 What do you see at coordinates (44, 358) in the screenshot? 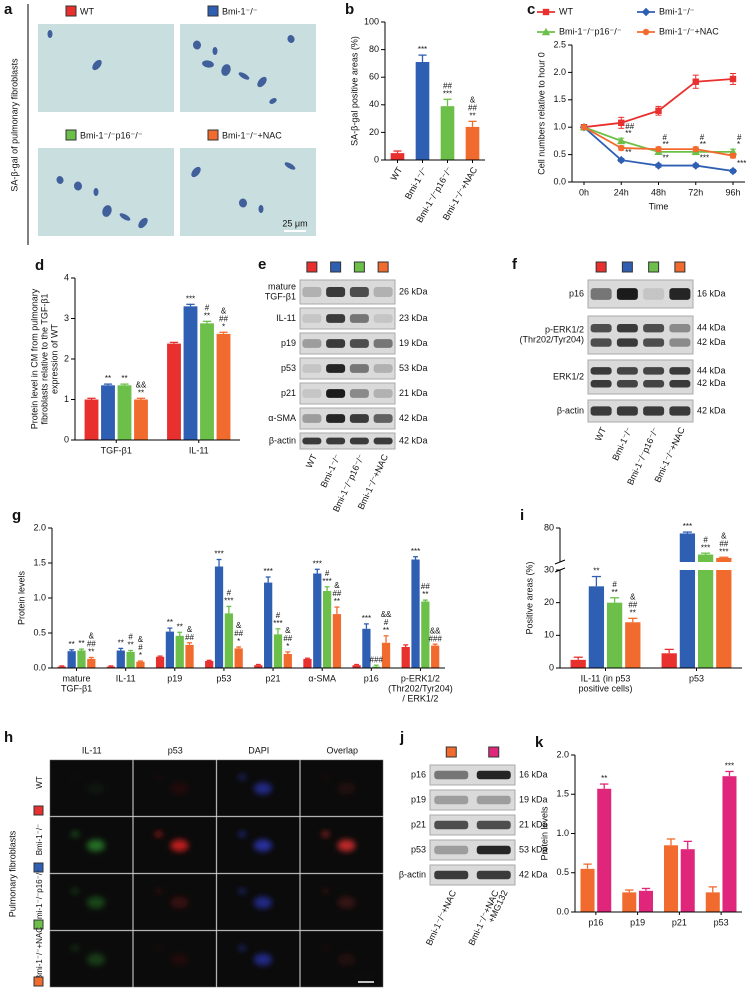
I see `y-axis-label: fibroblasts relative to the TGF-β1` at bounding box center [44, 358].